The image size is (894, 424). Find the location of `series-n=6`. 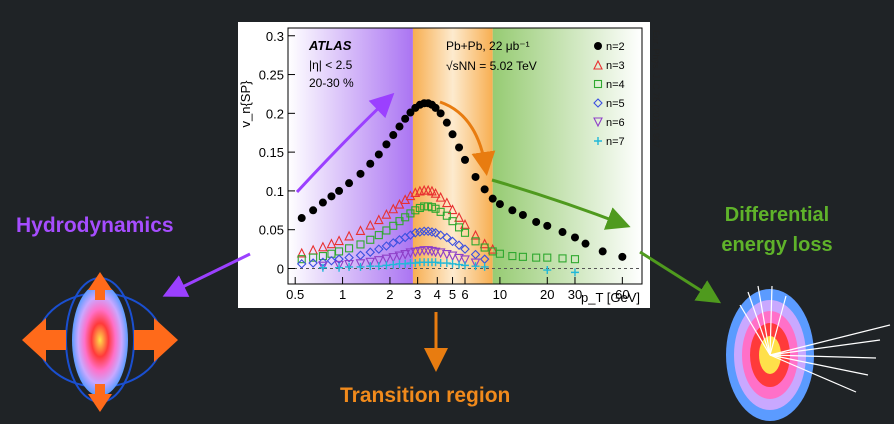

series-n=6 is located at coordinates (399, 259).